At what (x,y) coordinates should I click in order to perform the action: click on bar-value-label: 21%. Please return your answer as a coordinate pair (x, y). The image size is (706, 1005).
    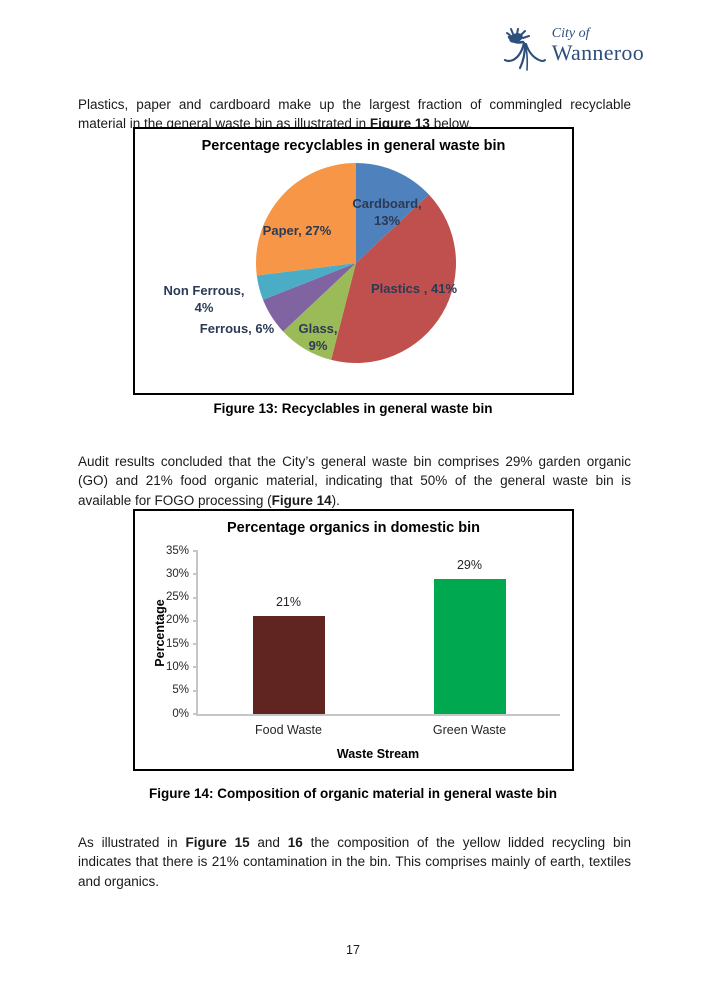
    Looking at the image, I should click on (288, 602).